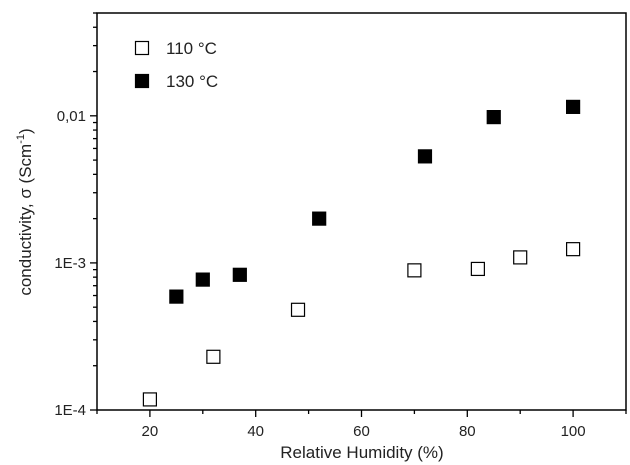 This screenshot has width=630, height=465. Describe the element at coordinates (71, 116) in the screenshot. I see `y-tick-label: 0,01` at that location.